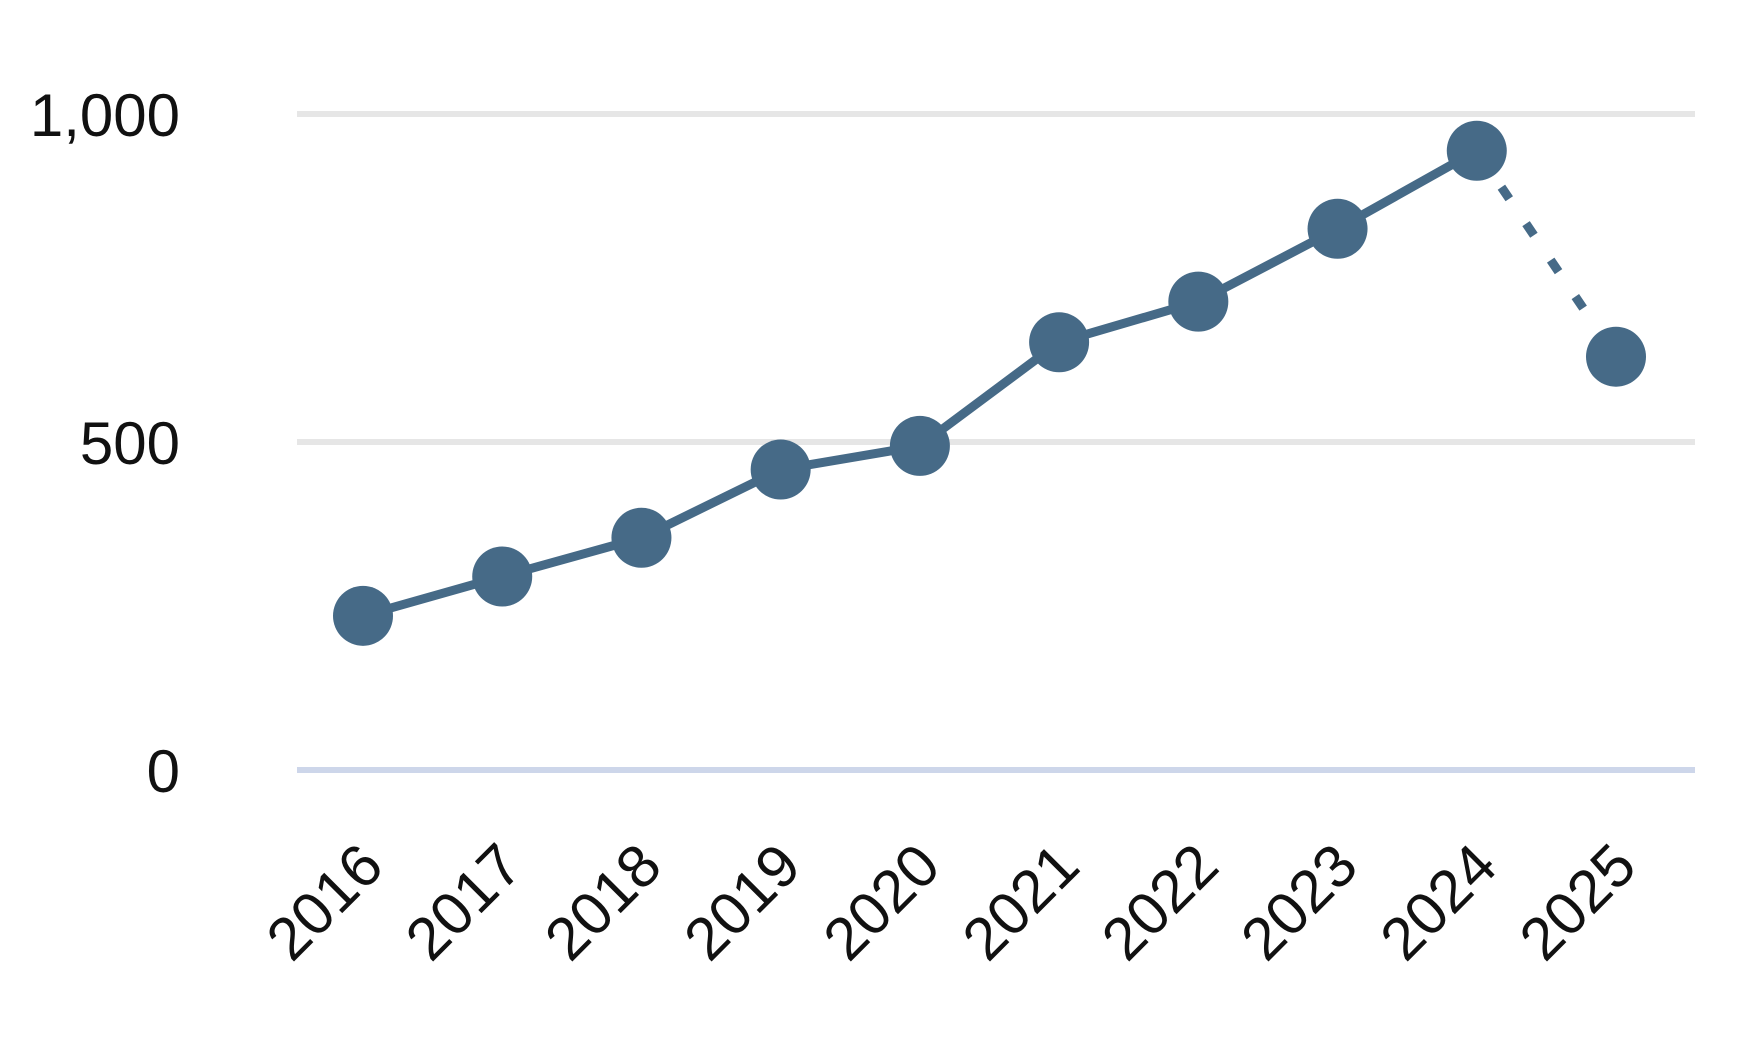 This screenshot has width=1746, height=1038. Describe the element at coordinates (1299, 902) in the screenshot. I see `x-tick-label: 2023` at that location.